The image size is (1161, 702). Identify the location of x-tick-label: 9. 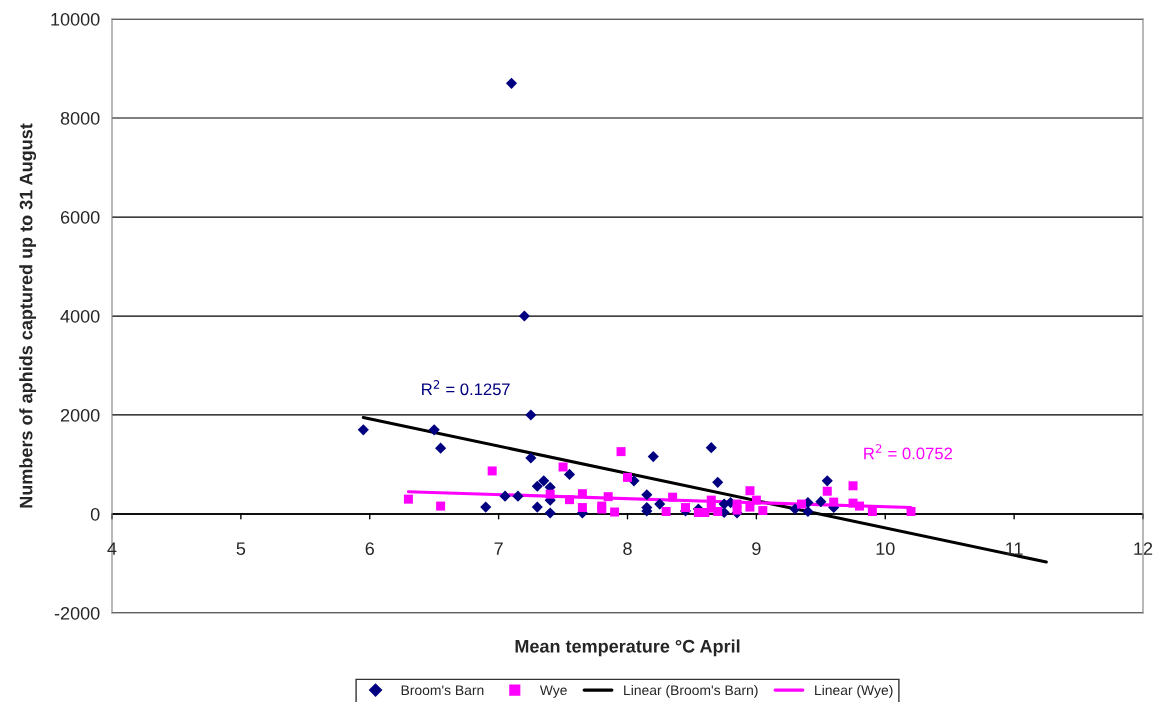
(756, 549).